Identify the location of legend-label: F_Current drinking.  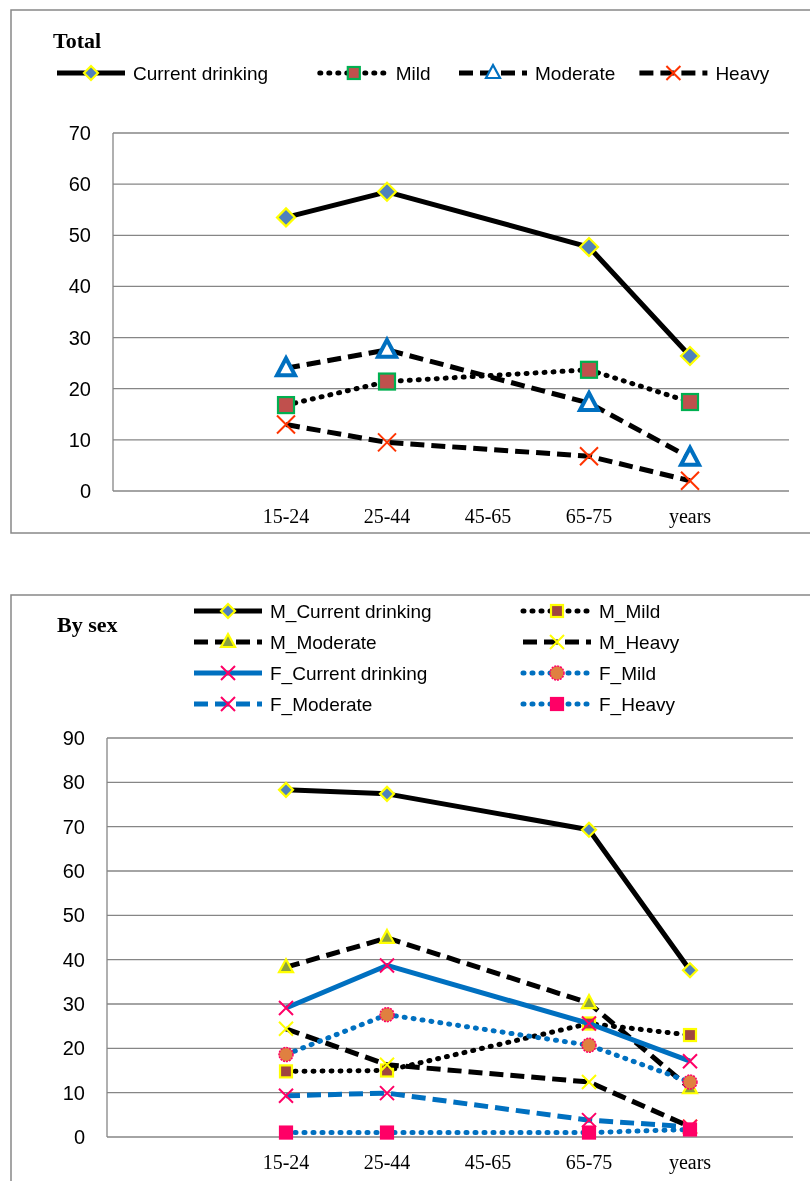
(349, 673).